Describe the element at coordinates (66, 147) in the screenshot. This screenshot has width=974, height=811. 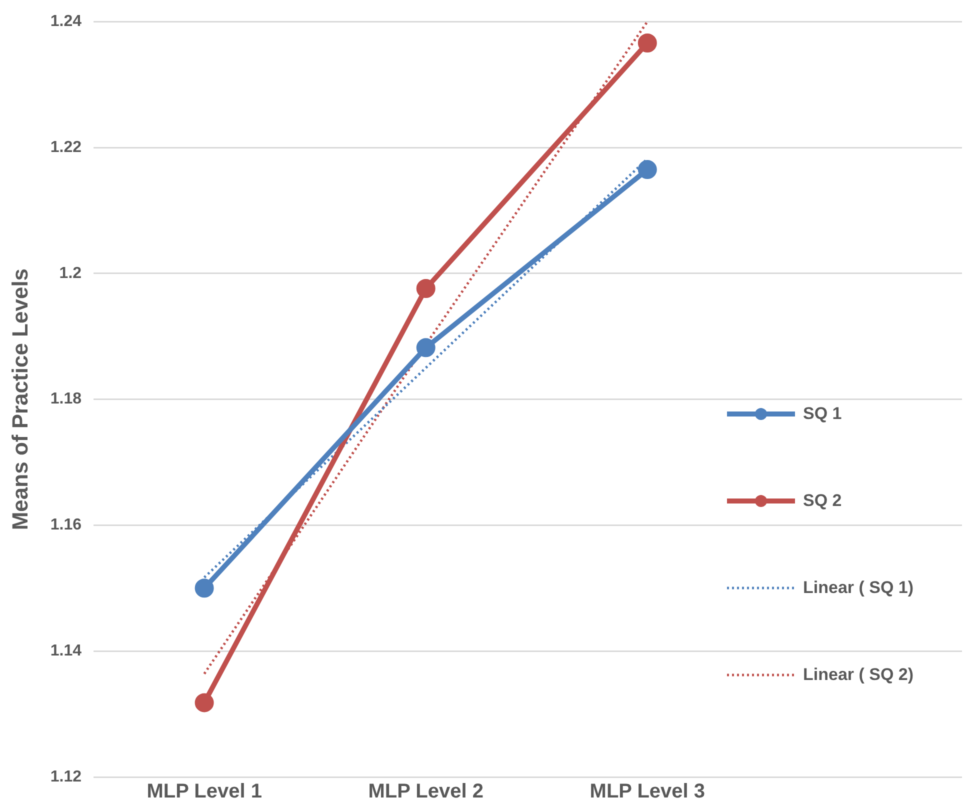
I see `y-tick-label: 1.22` at that location.